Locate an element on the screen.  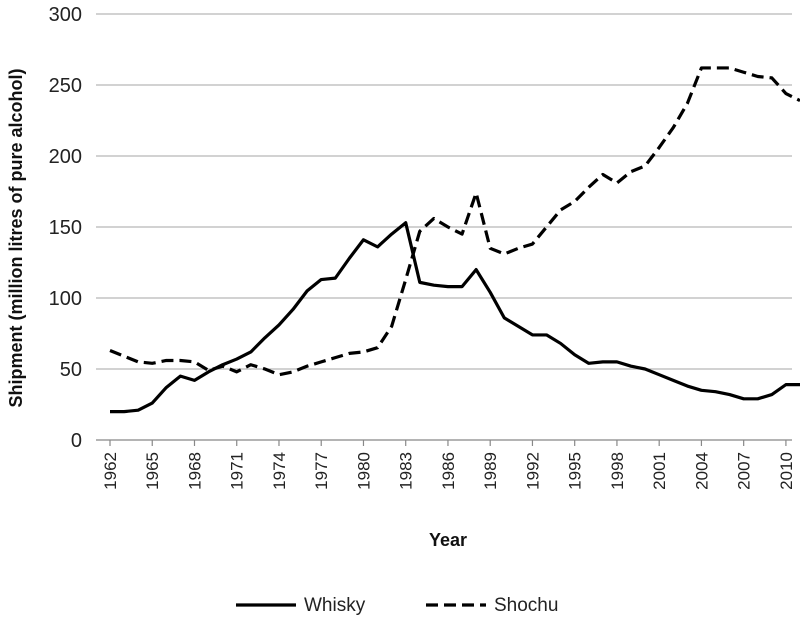
y-axis-ticks: 0 50 100 150 200 250 300 is located at coordinates (65, 228).